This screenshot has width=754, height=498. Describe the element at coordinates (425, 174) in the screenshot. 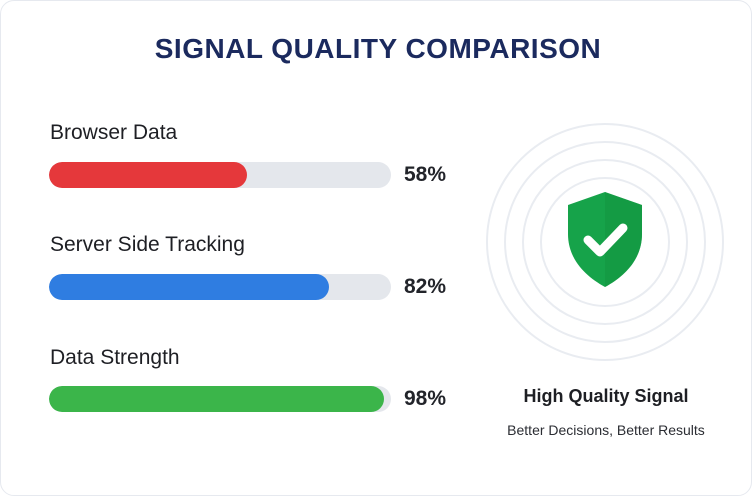

I see `value-label-browser-data: 58%` at that location.